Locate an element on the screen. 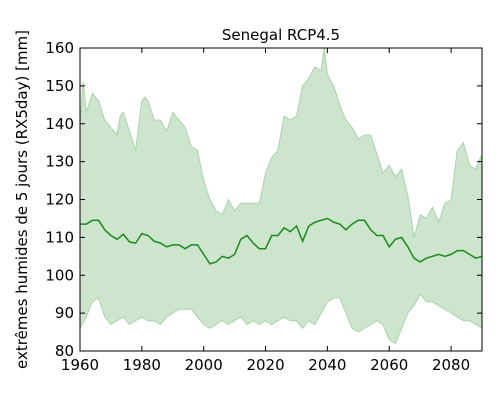  x-tick-label: 2080 is located at coordinates (451, 365).